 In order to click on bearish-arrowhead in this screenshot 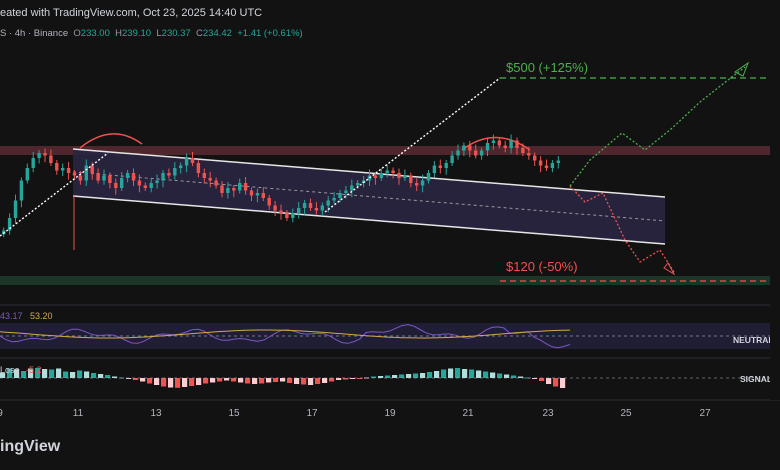, I will do `click(669, 269)`.